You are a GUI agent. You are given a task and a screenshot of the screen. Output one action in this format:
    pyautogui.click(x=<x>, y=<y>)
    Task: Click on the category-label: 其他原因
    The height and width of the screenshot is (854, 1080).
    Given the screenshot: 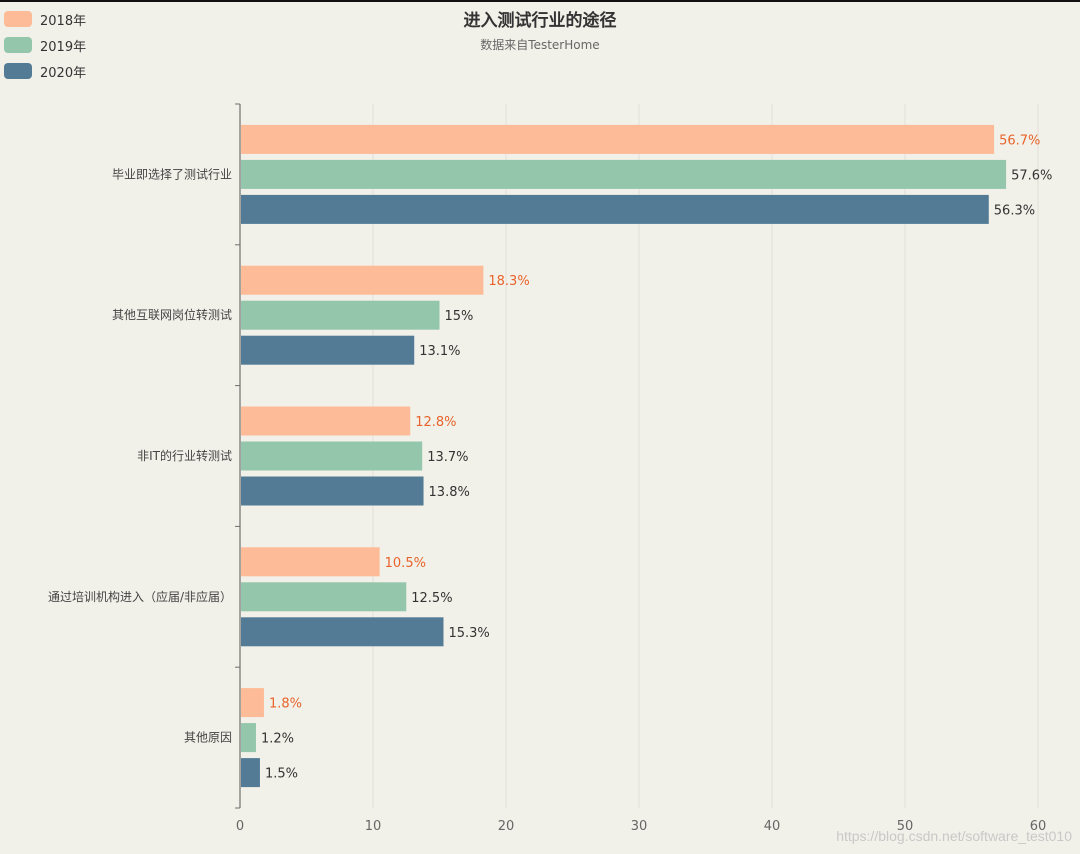 What is the action you would take?
    pyautogui.click(x=208, y=738)
    